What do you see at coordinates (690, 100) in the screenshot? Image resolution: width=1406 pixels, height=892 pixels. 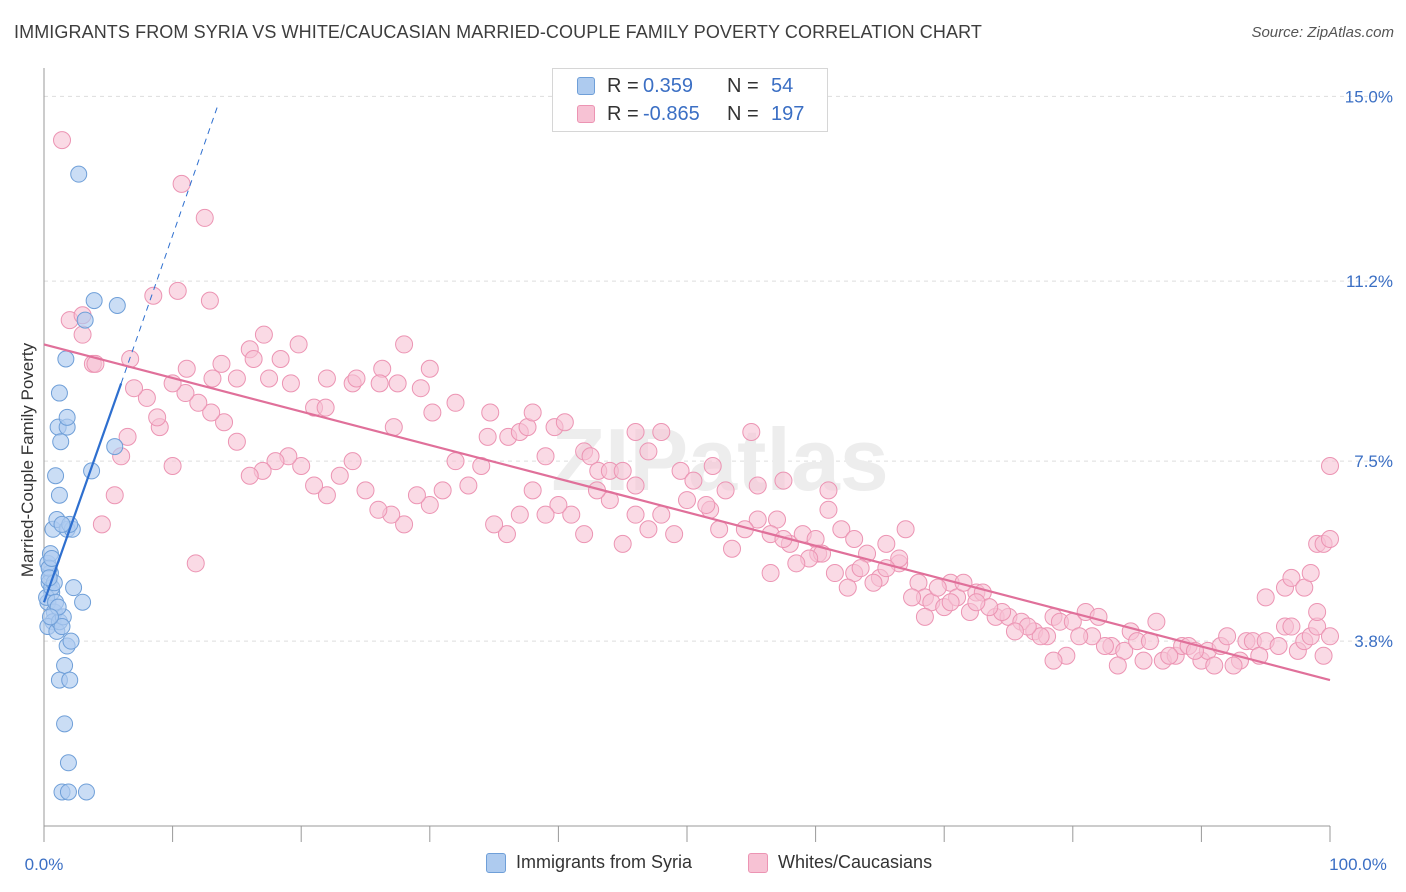 I see `stats-legend: R = 0.359 N = 54 R = -0.865 N = 197` at bounding box center [690, 100].